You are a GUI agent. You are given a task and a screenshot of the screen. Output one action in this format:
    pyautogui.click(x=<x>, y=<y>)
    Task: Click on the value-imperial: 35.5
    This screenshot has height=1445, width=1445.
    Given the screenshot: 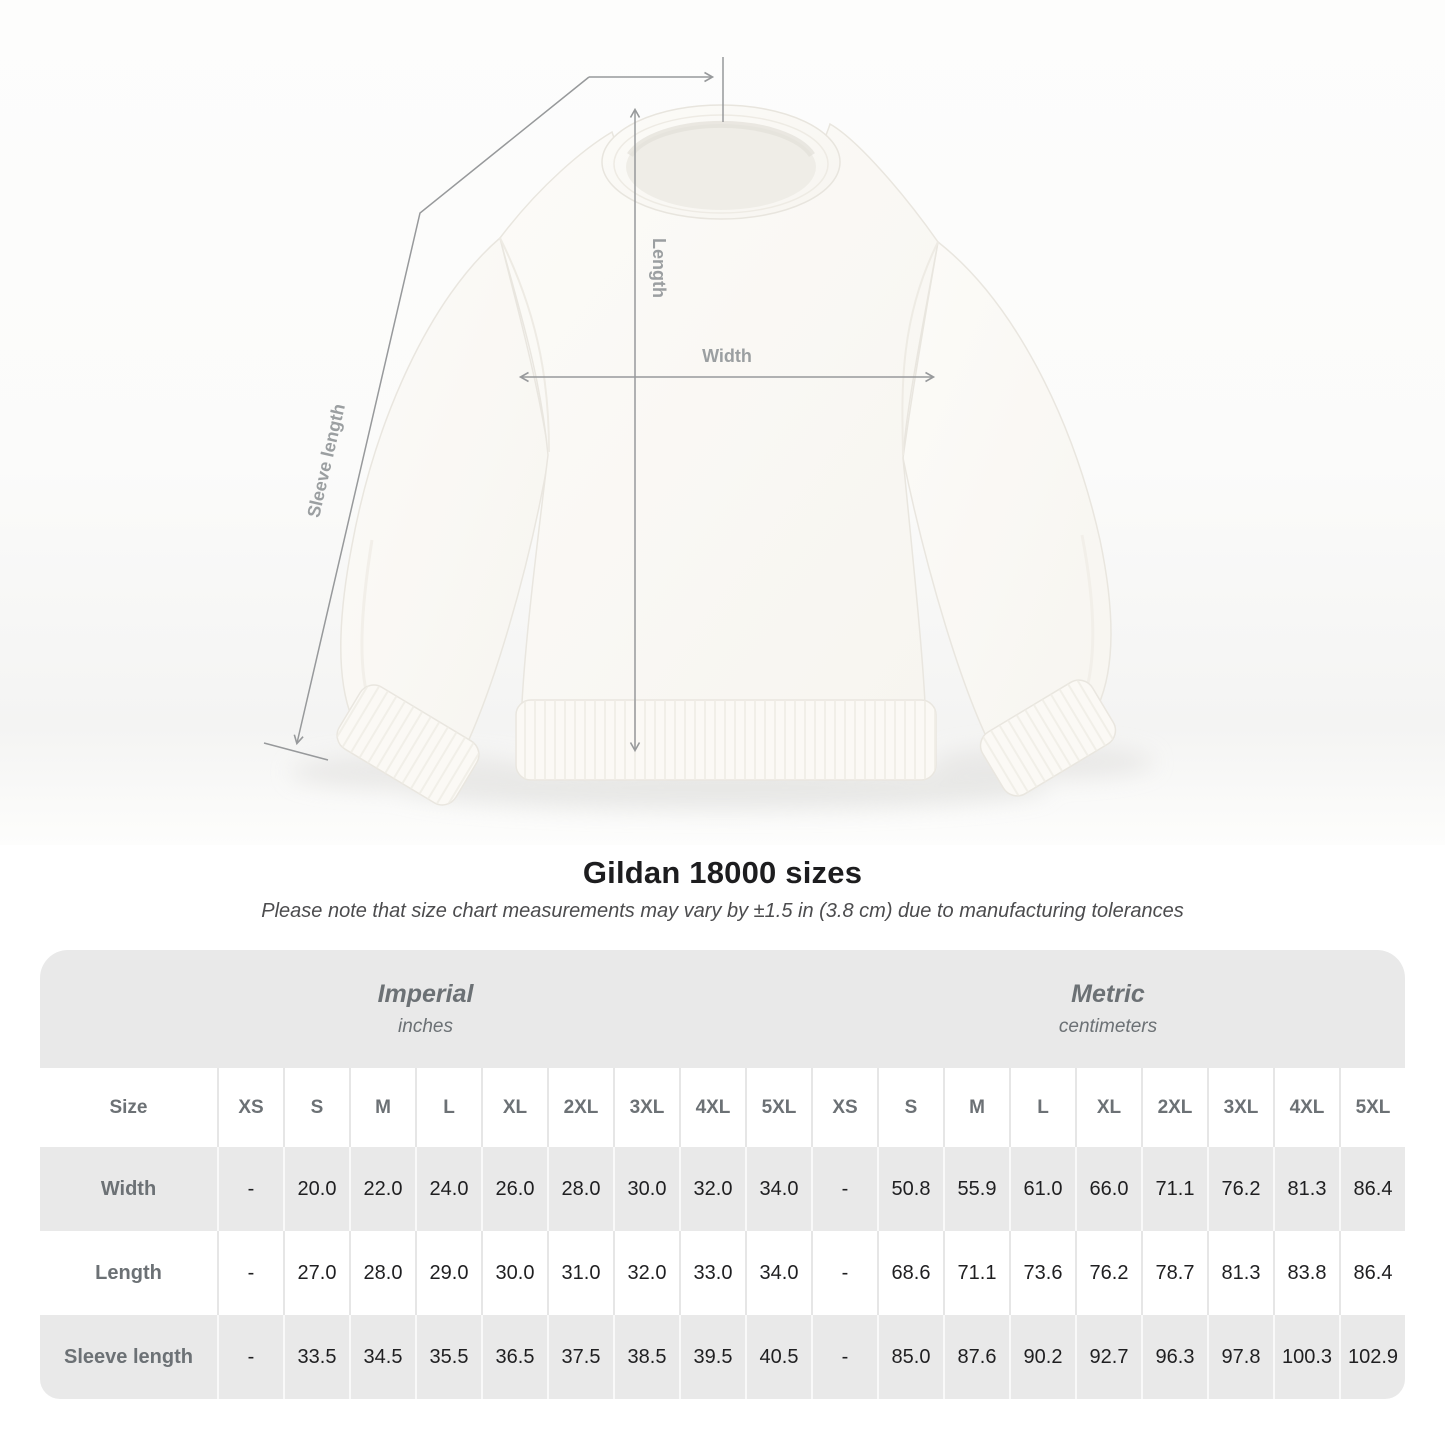 What is the action you would take?
    pyautogui.click(x=448, y=1357)
    